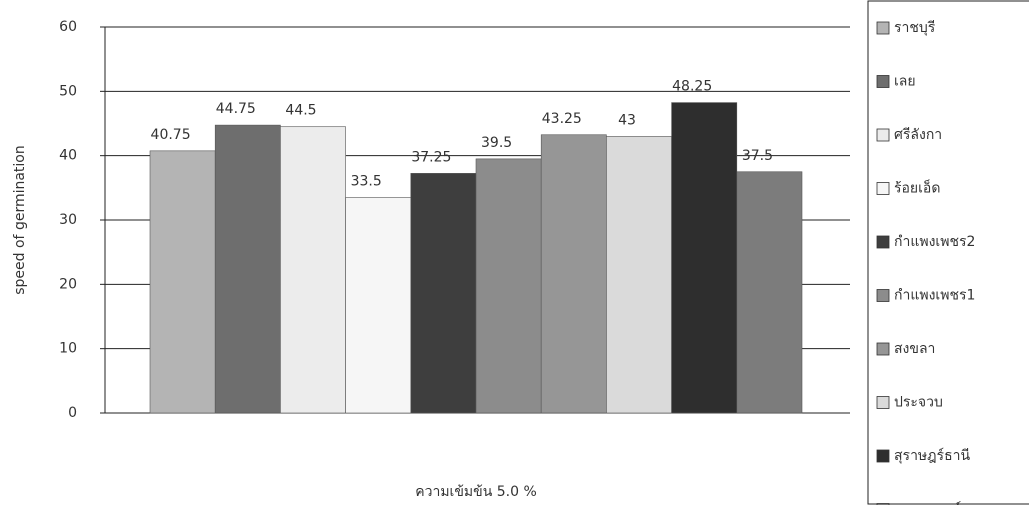 The height and width of the screenshot is (505, 1029). What do you see at coordinates (72, 413) in the screenshot?
I see `y-tick-label: 0` at bounding box center [72, 413].